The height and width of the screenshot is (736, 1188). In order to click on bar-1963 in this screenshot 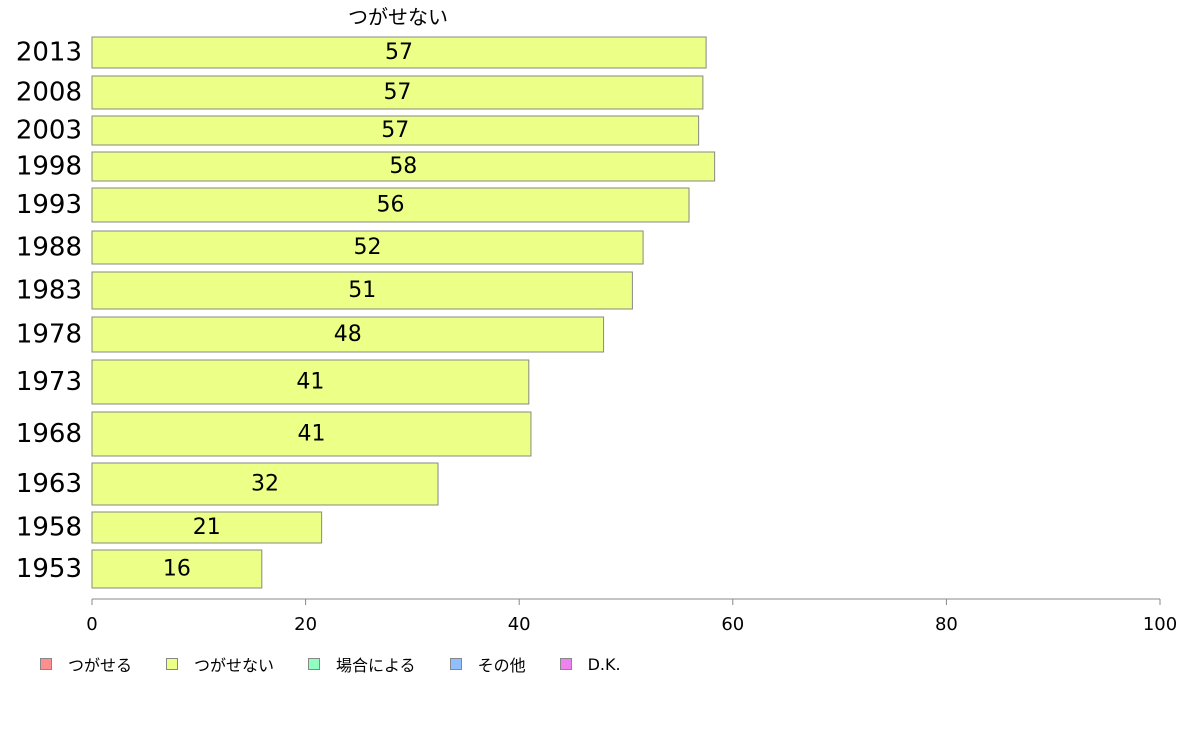, I will do `click(265, 484)`.